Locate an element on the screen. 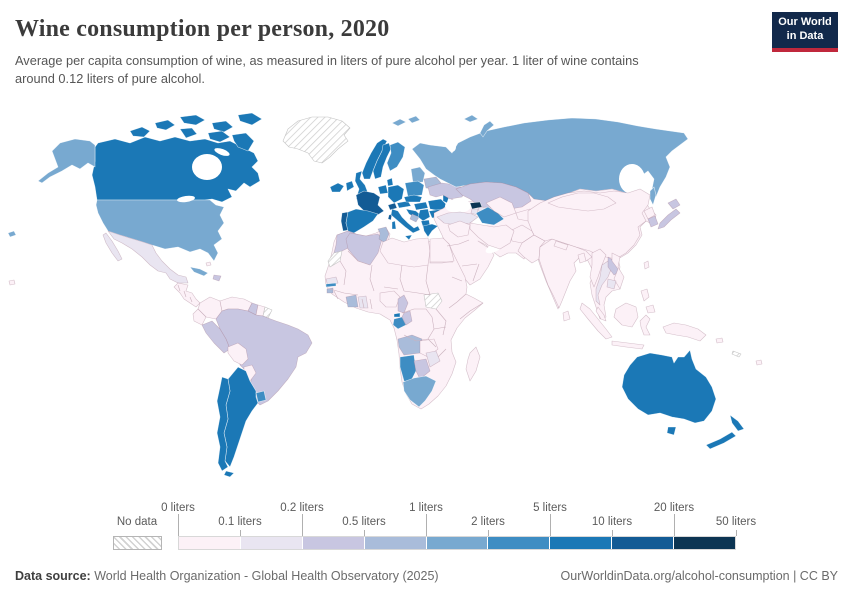  region-north-korea is located at coordinates (649, 213).